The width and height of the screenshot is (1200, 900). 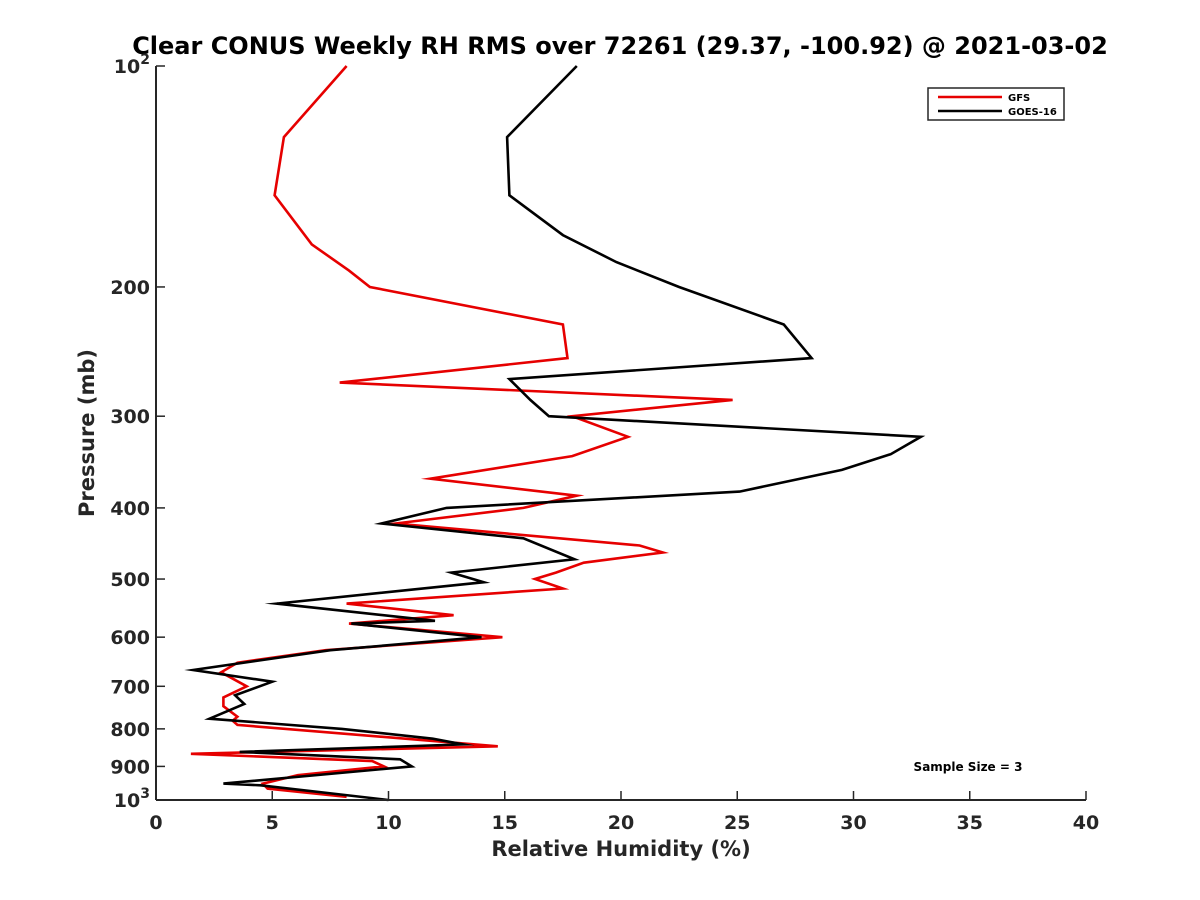 What do you see at coordinates (130, 638) in the screenshot?
I see `y-tick-label: 600` at bounding box center [130, 638].